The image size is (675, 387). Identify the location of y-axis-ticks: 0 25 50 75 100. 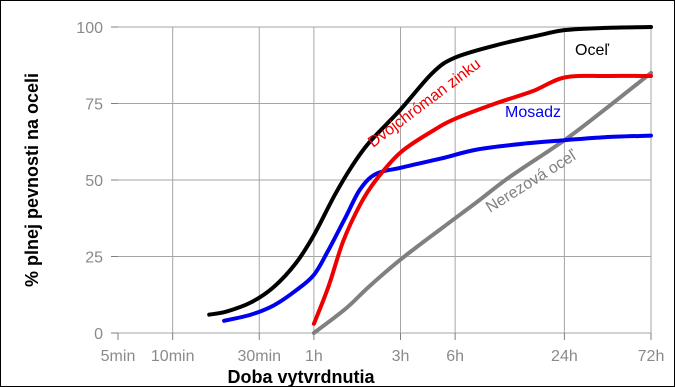
(97, 181).